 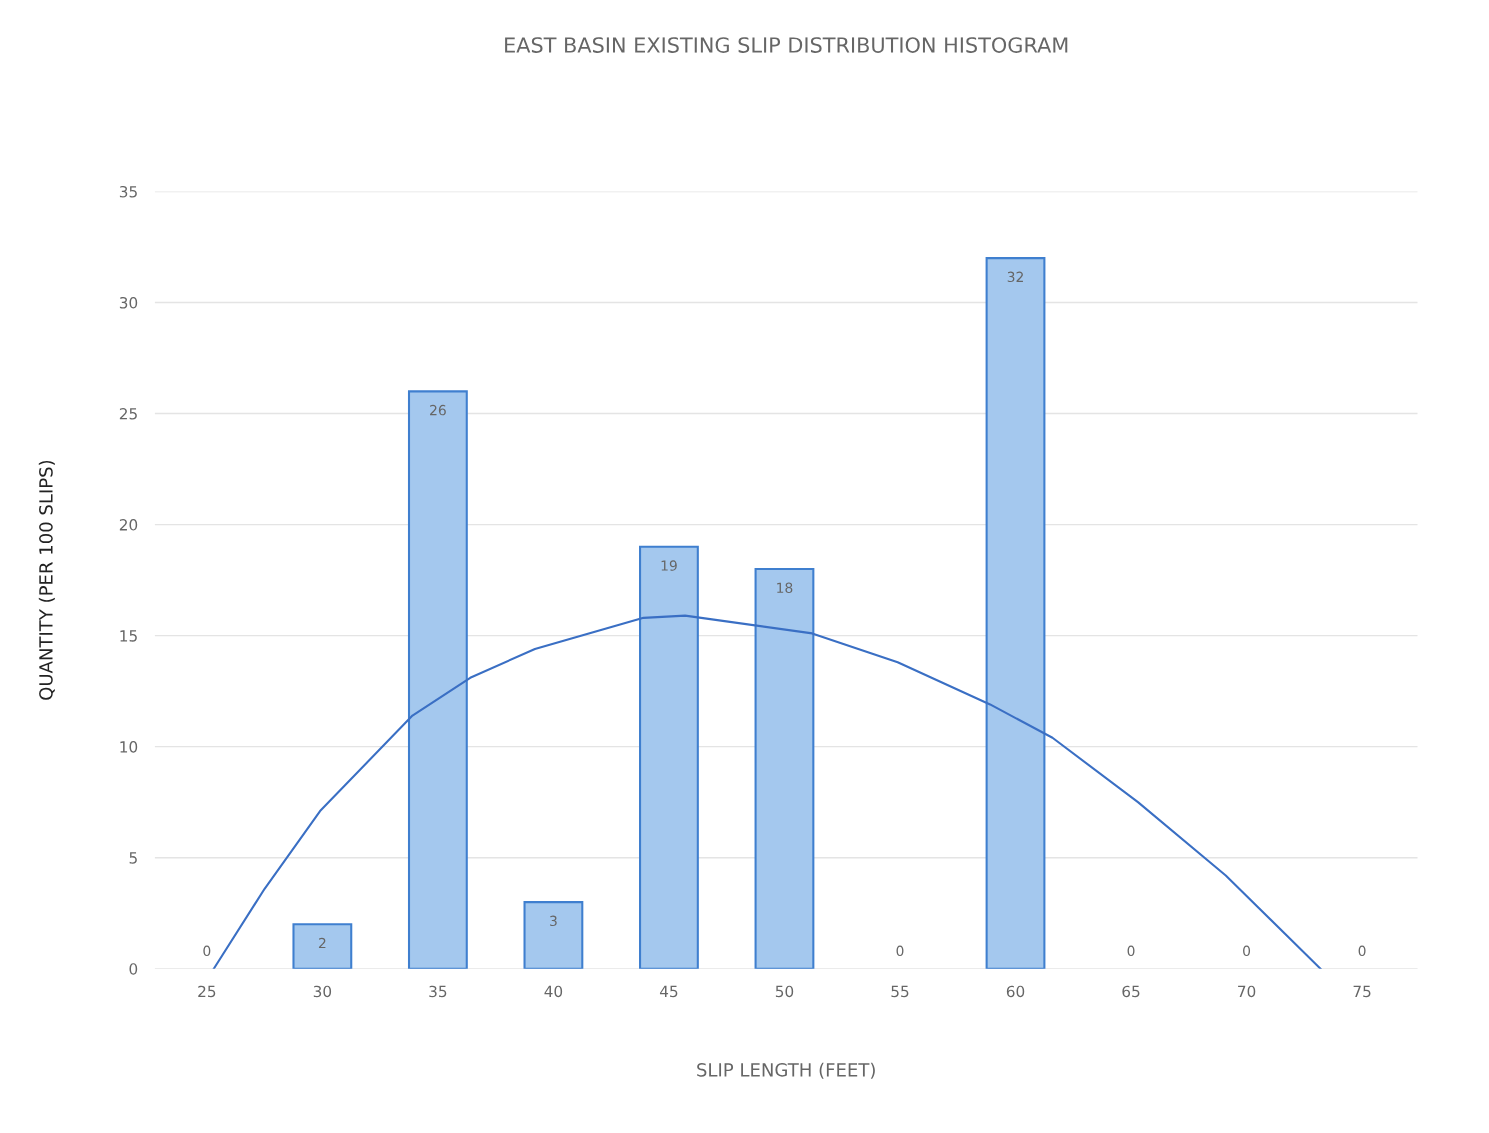 I want to click on x-tick-label: 40, so click(x=553, y=991).